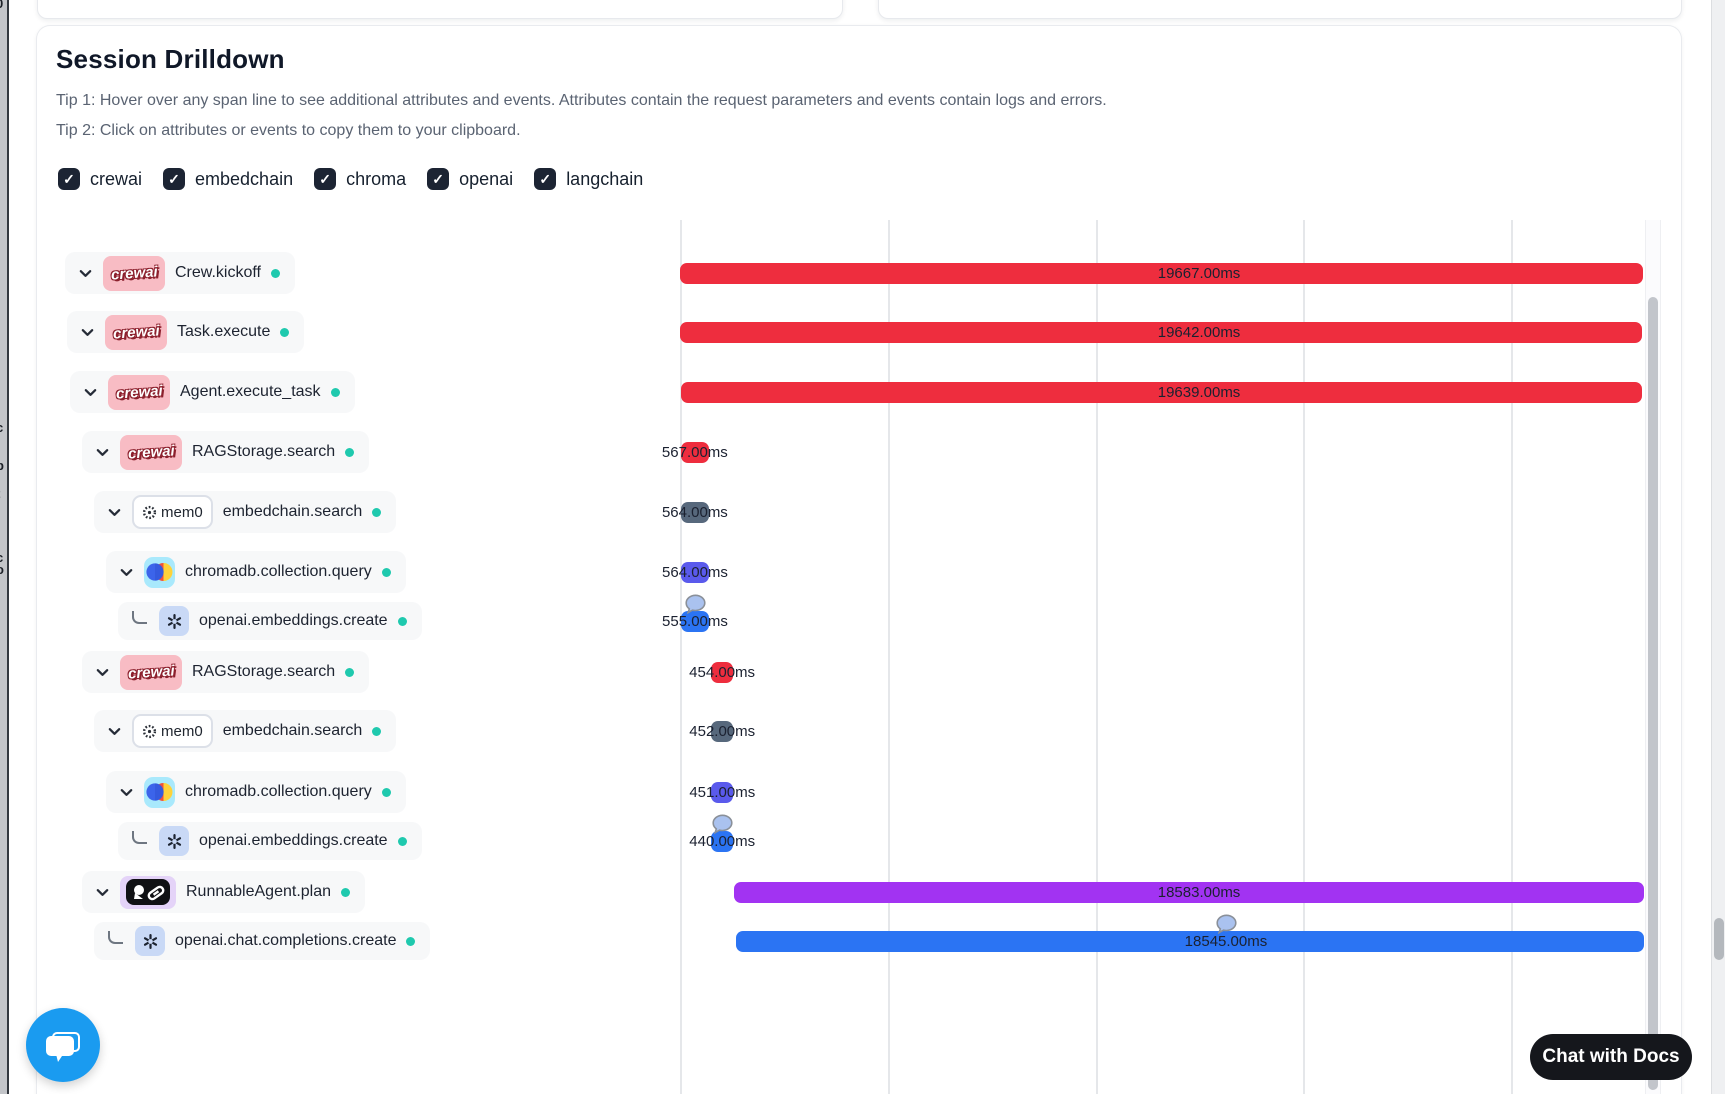 The width and height of the screenshot is (1725, 1094). What do you see at coordinates (1199, 273) in the screenshot?
I see `span-duration-label: 19667.00ms` at bounding box center [1199, 273].